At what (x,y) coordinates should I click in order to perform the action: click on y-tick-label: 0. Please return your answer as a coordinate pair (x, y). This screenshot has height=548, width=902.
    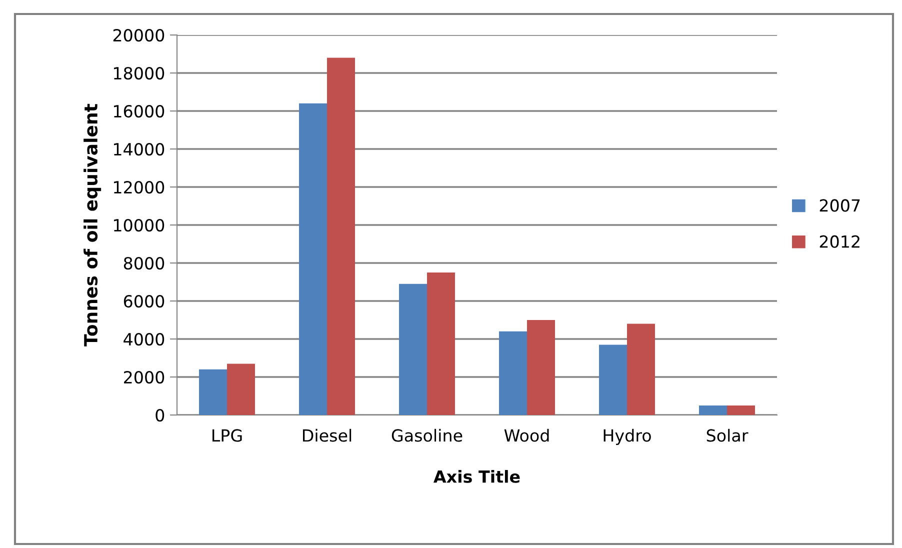
    Looking at the image, I should click on (160, 415).